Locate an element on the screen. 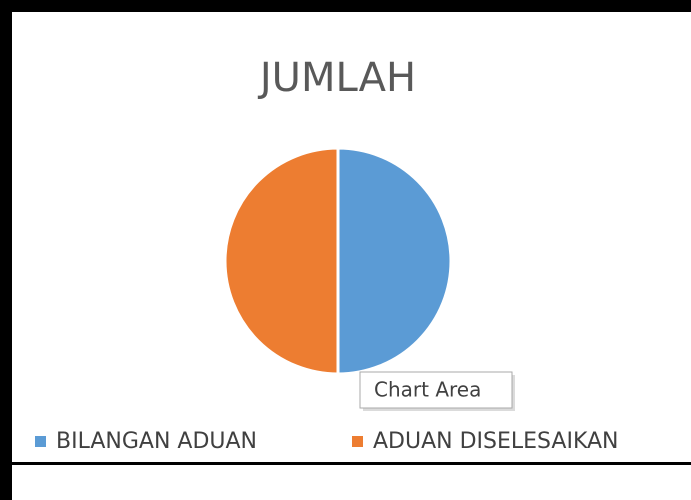  legend-label: ADUAN DISELESAIKAN is located at coordinates (496, 441).